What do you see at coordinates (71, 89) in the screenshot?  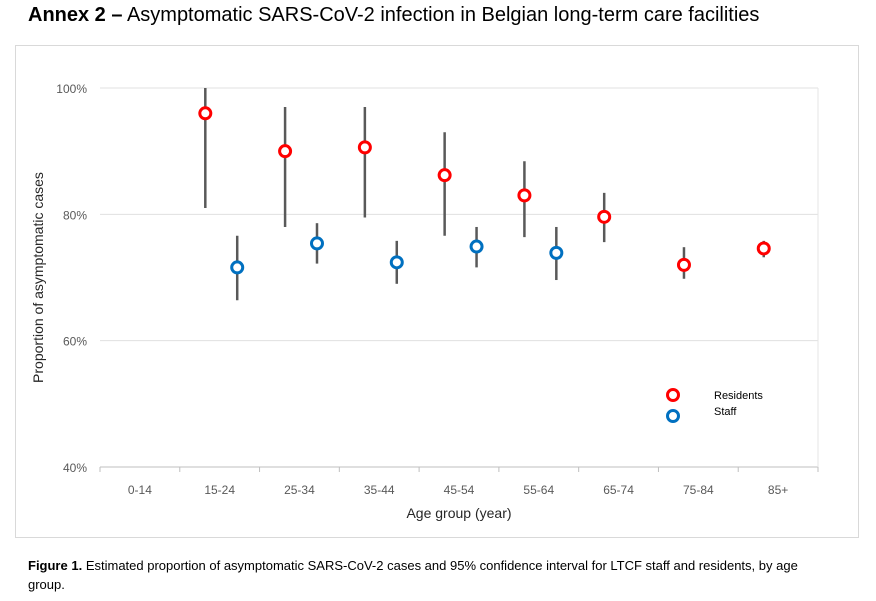 I see `y-tick-label: 100%` at bounding box center [71, 89].